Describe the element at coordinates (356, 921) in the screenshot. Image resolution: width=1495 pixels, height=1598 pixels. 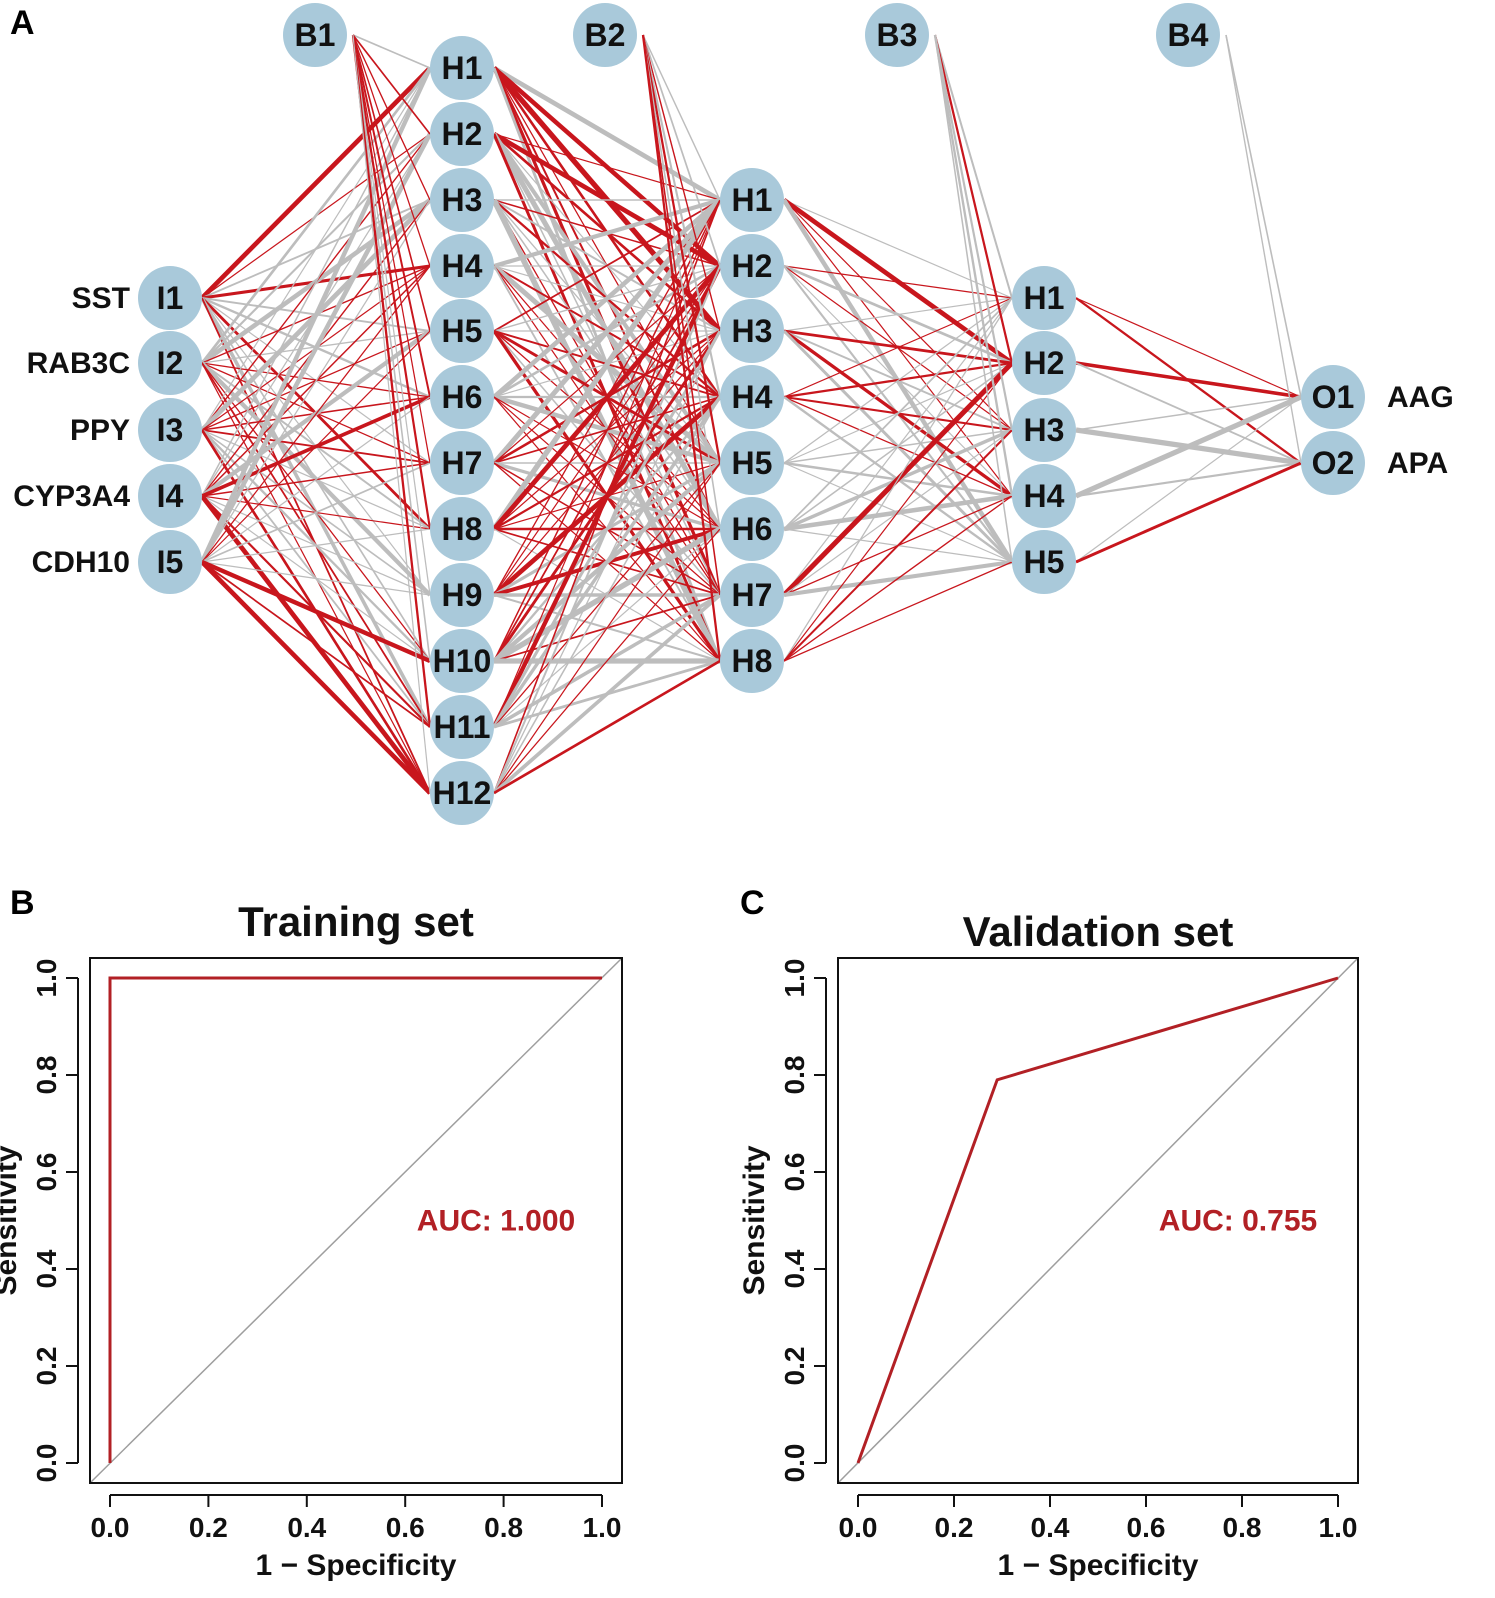
I see `chart-title: Training set` at that location.